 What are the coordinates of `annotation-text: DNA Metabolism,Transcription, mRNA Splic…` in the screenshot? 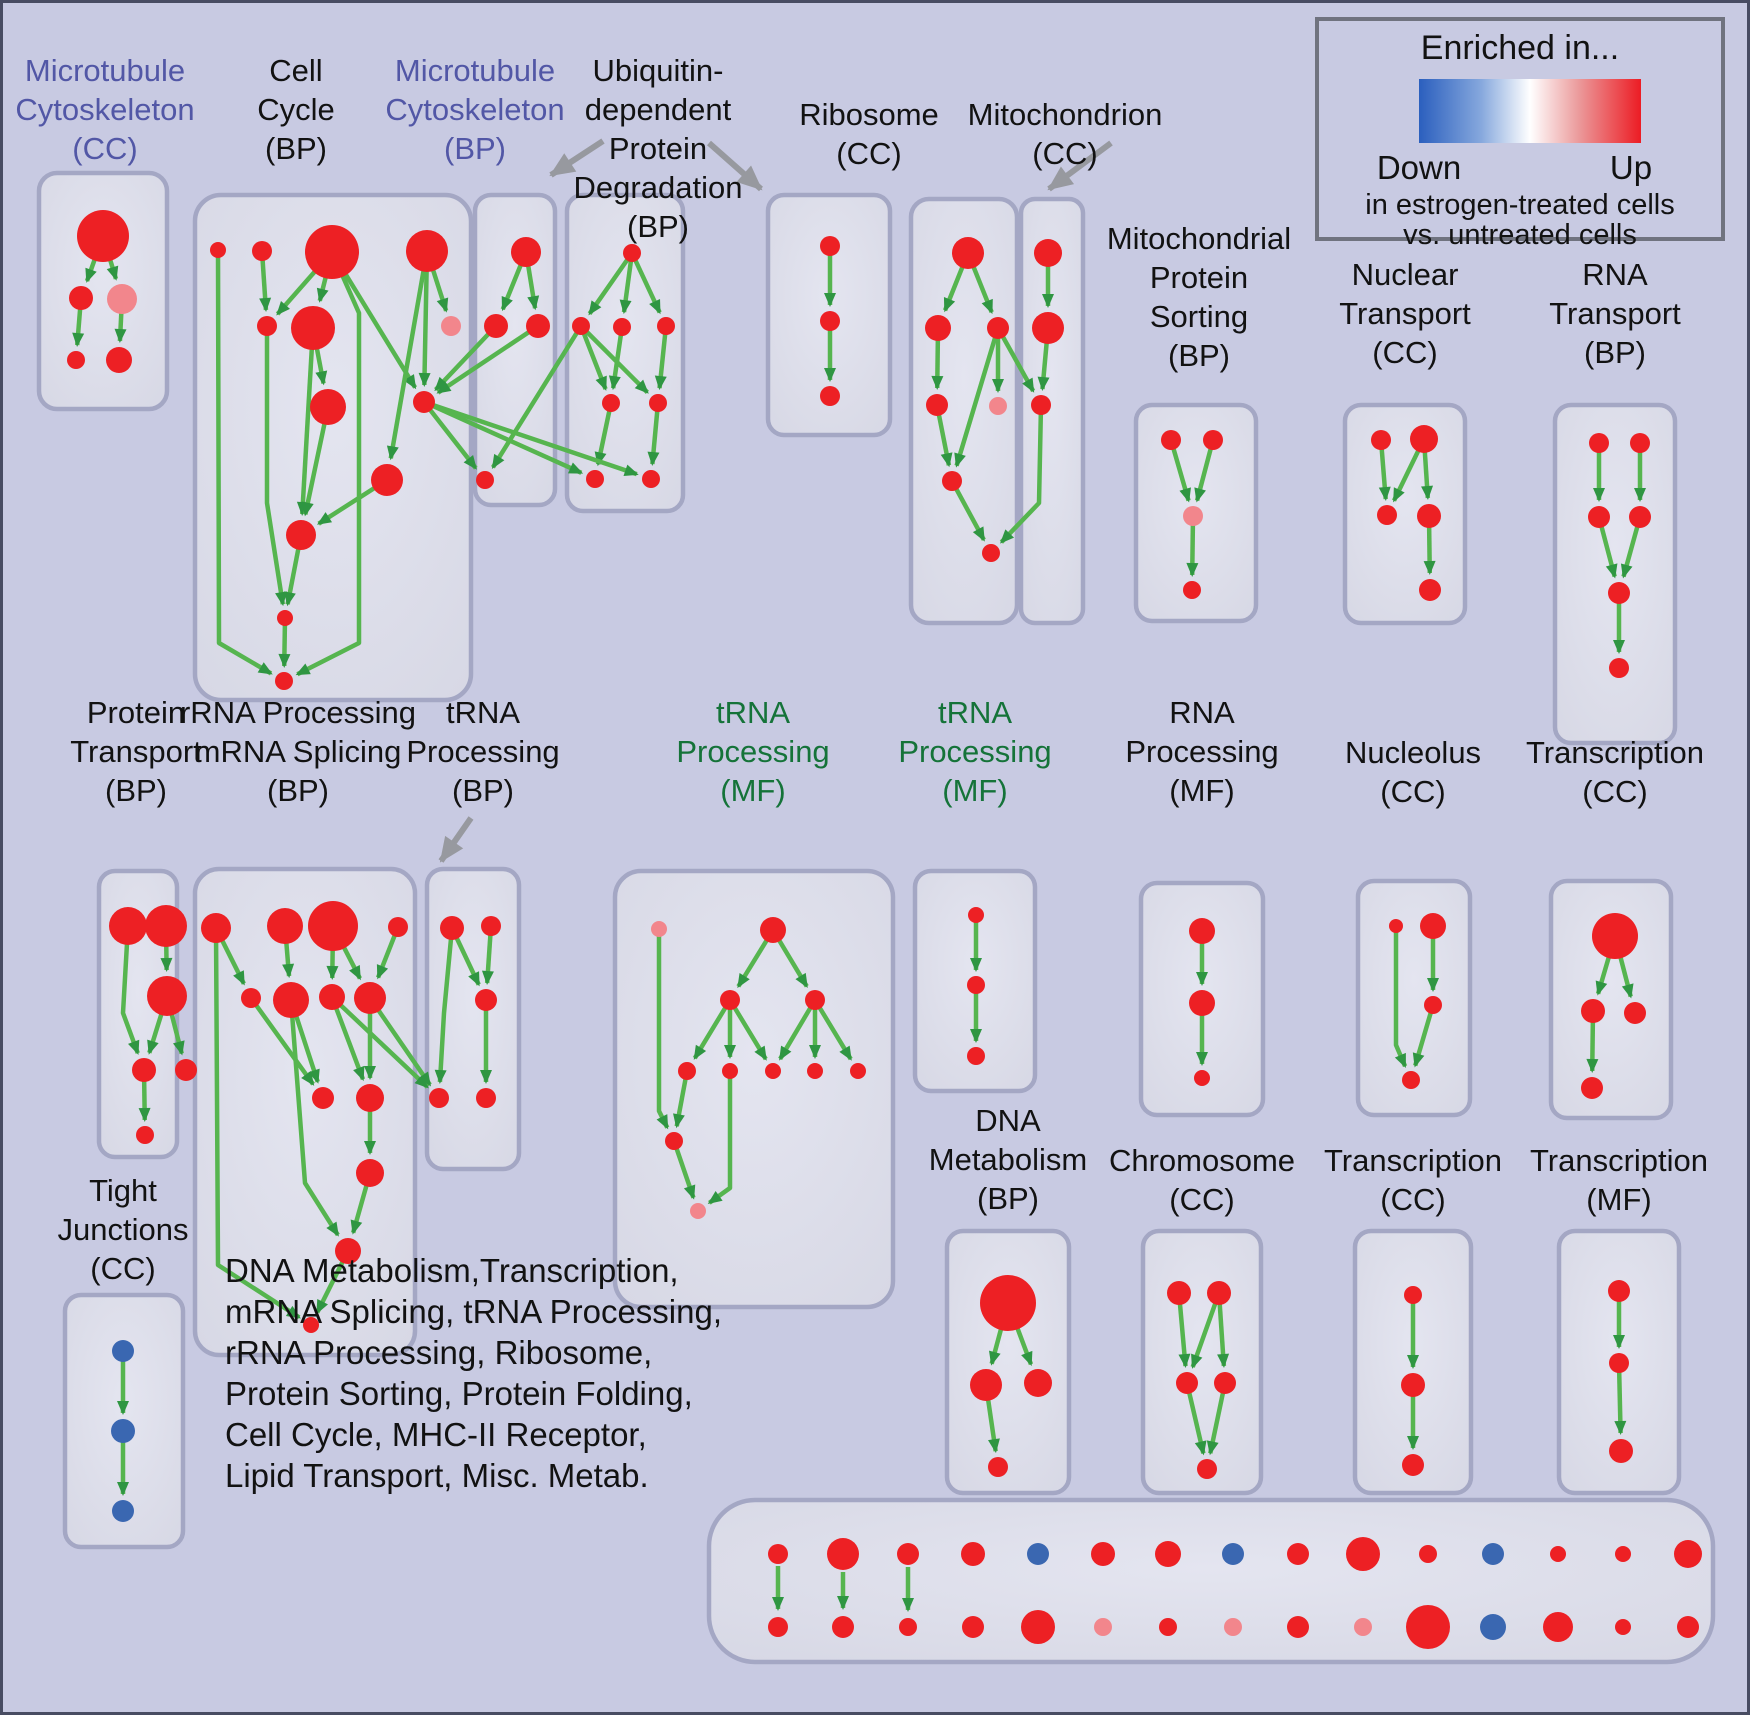 It's located at (474, 1373).